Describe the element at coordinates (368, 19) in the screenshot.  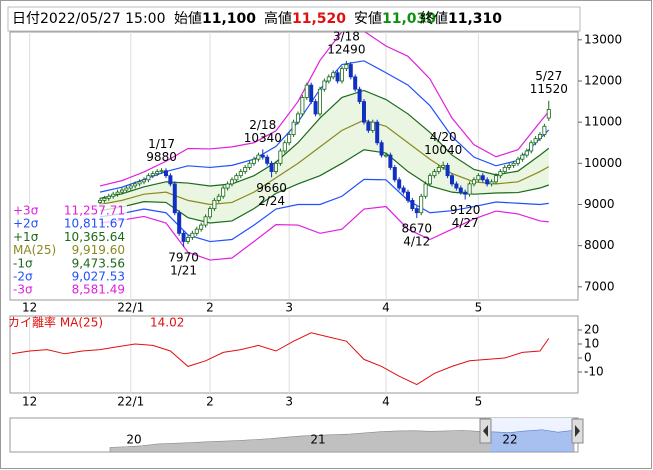
I see `header-label: 安値` at that location.